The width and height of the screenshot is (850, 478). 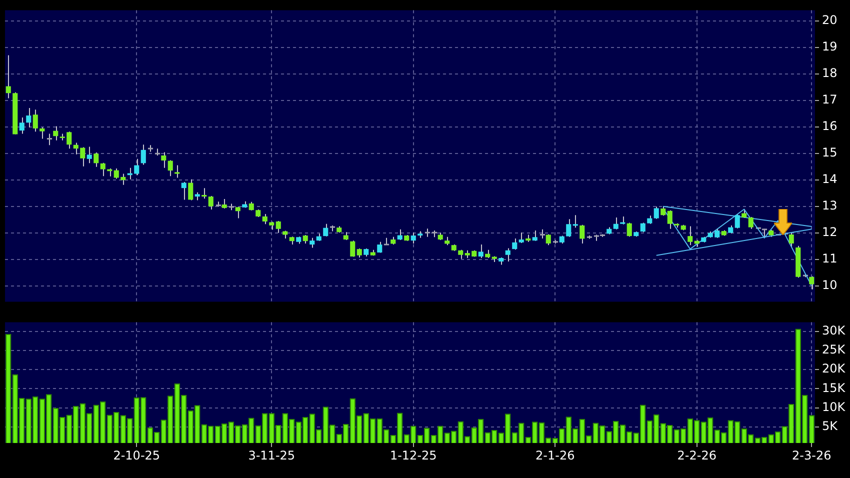 I want to click on y-tick-label: 12, so click(x=830, y=232).